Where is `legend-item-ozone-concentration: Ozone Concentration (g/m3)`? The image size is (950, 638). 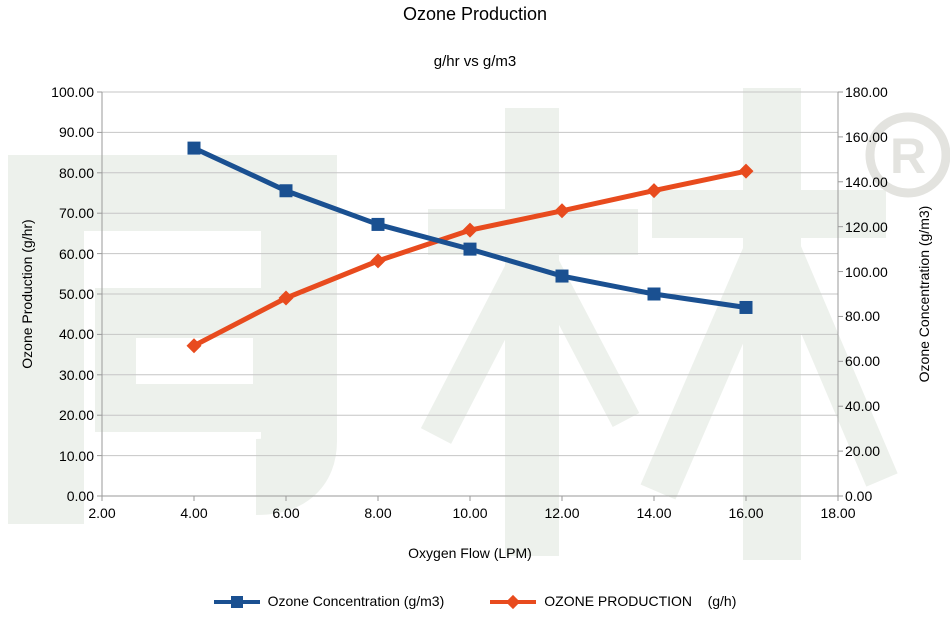
legend-item-ozone-concentration: Ozone Concentration (g/m3) is located at coordinates (329, 601).